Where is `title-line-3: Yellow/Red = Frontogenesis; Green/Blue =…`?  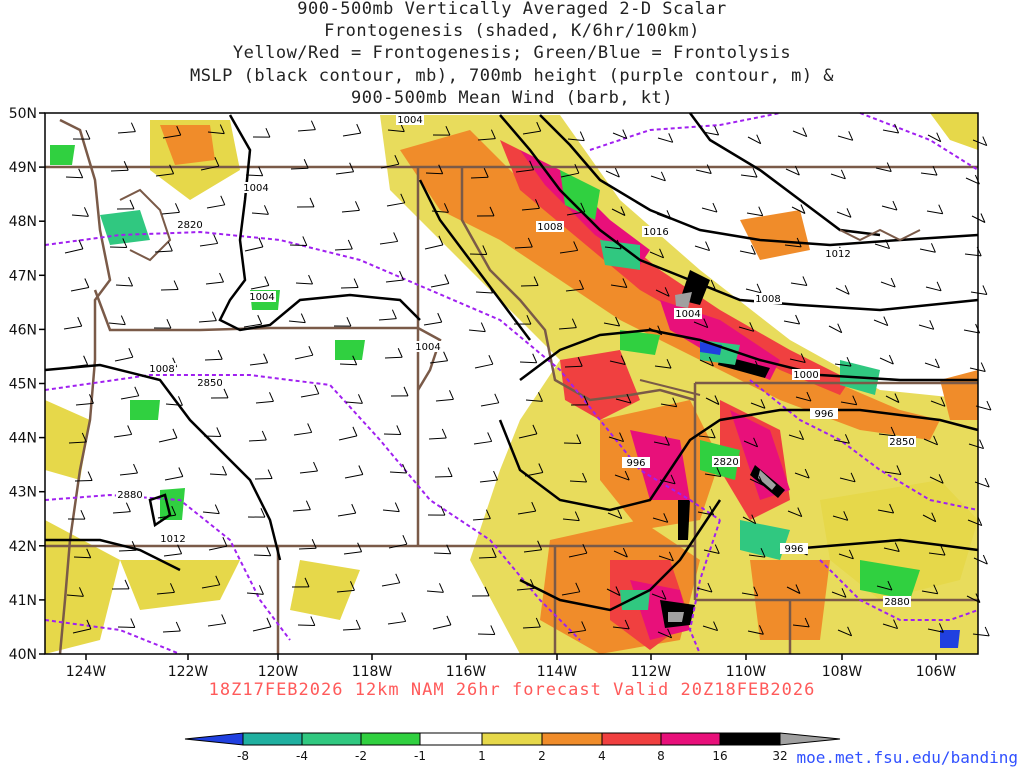 title-line-3: Yellow/Red = Frontogenesis; Green/Blue =… is located at coordinates (512, 53).